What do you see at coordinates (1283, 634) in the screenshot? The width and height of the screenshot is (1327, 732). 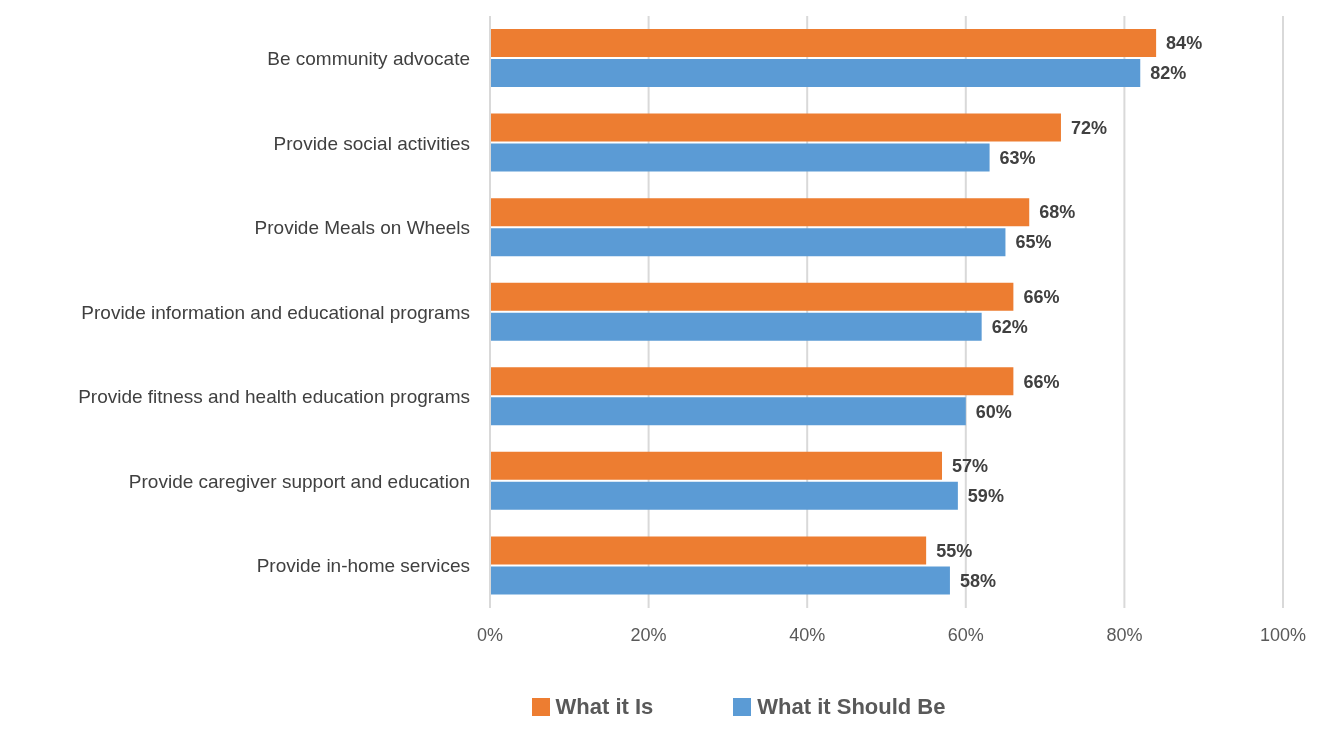 I see `x-tick-label: 100%` at bounding box center [1283, 634].